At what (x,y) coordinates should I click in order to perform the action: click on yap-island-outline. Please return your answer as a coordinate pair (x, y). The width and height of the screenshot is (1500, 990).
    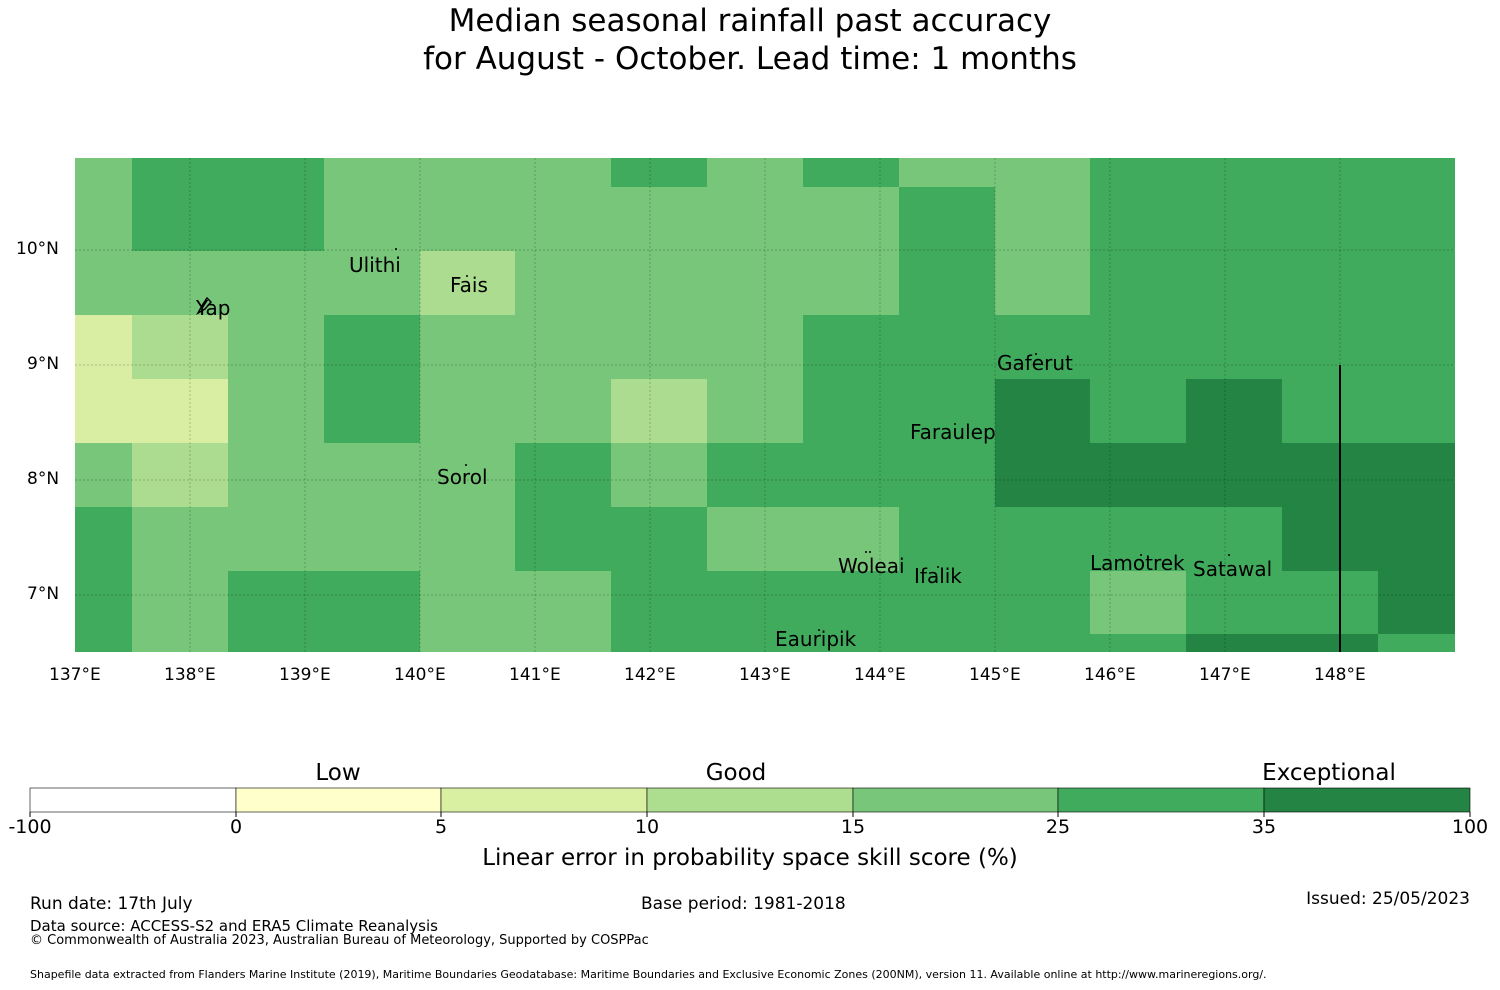
    Looking at the image, I should click on (204, 305).